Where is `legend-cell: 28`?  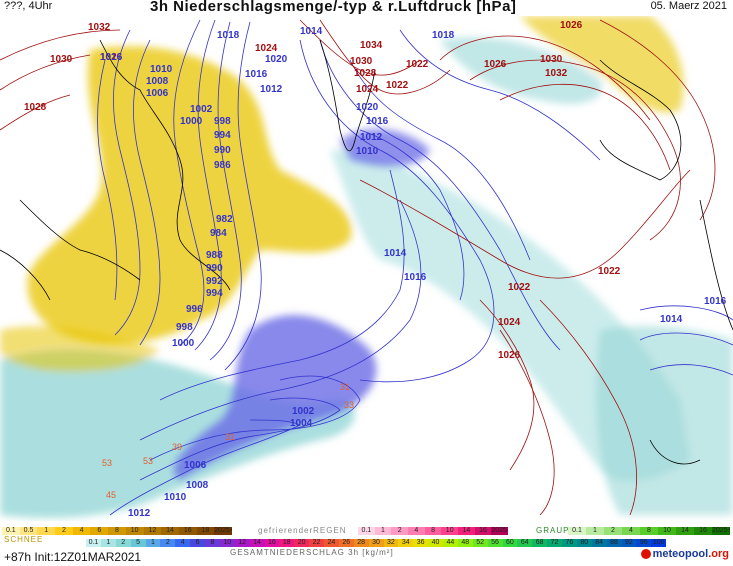
legend-cell: 28 is located at coordinates (361, 543).